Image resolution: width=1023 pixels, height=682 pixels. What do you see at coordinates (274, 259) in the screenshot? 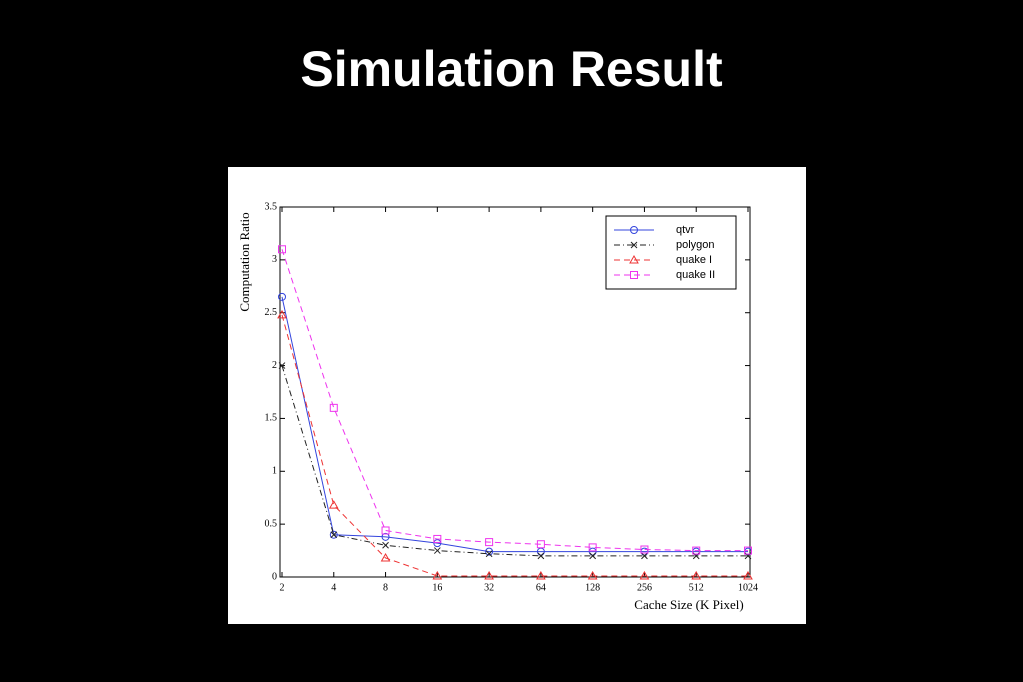
I see `y-tick-label: 3` at bounding box center [274, 259].